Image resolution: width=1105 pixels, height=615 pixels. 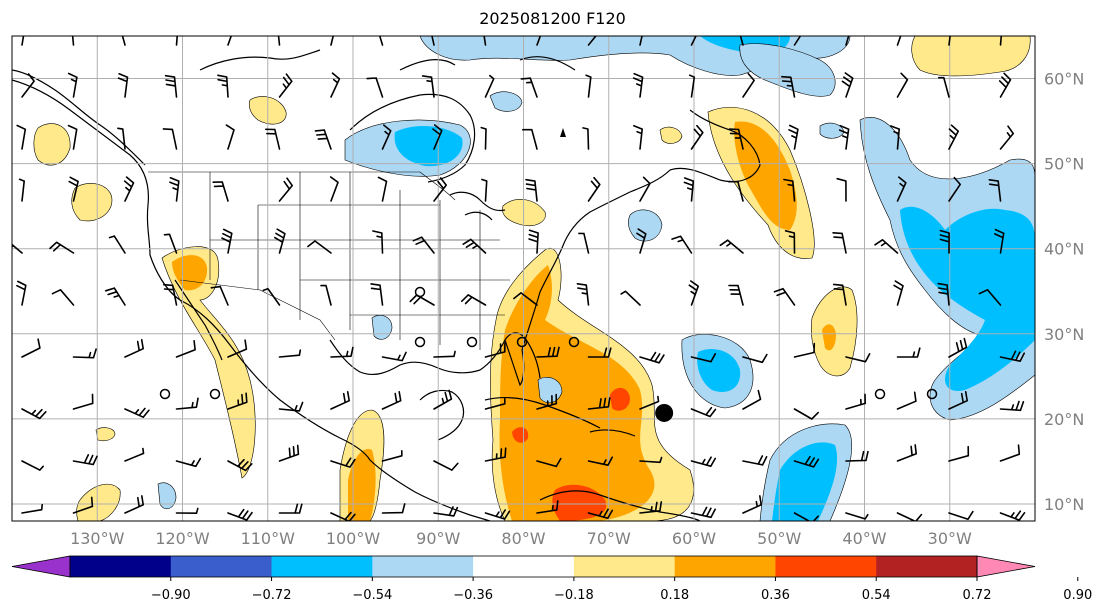 What do you see at coordinates (171, 595) in the screenshot?
I see `colorbar-tick-label: −0.90` at bounding box center [171, 595].